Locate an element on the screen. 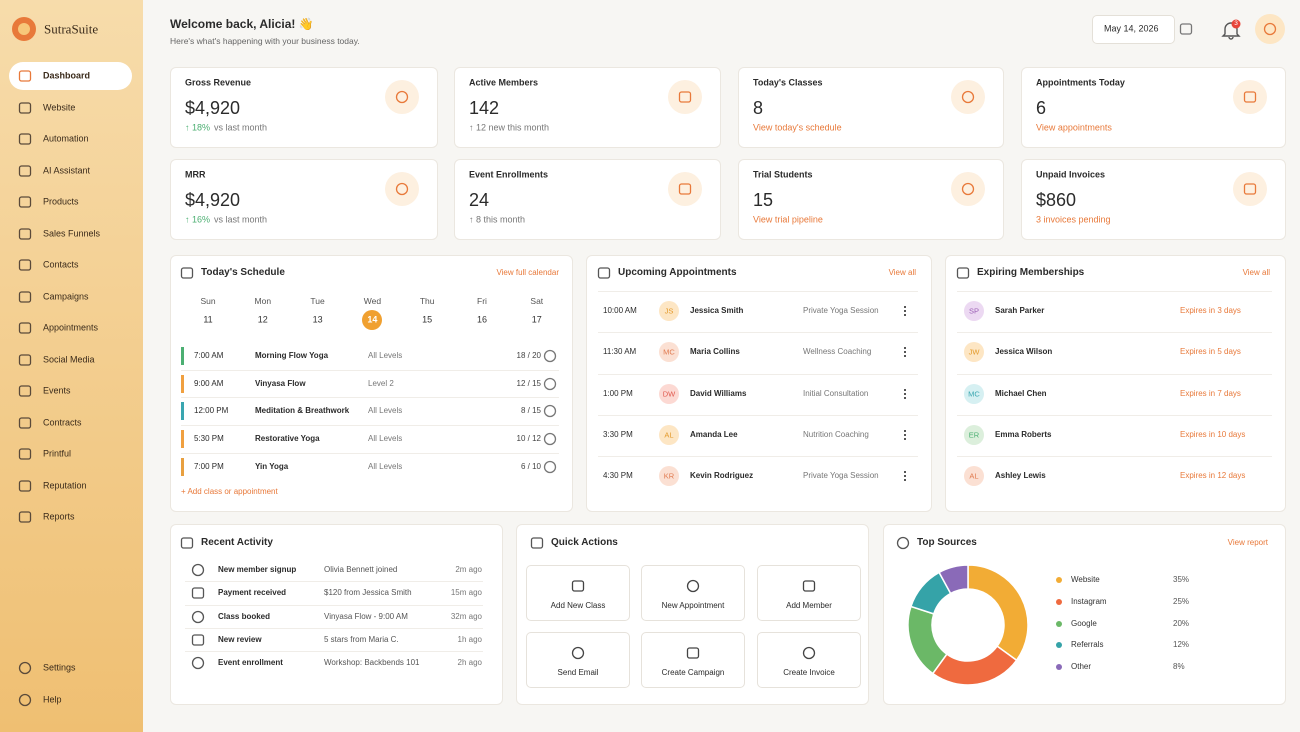 The image size is (1300, 732). day-date: 14 is located at coordinates (372, 319).